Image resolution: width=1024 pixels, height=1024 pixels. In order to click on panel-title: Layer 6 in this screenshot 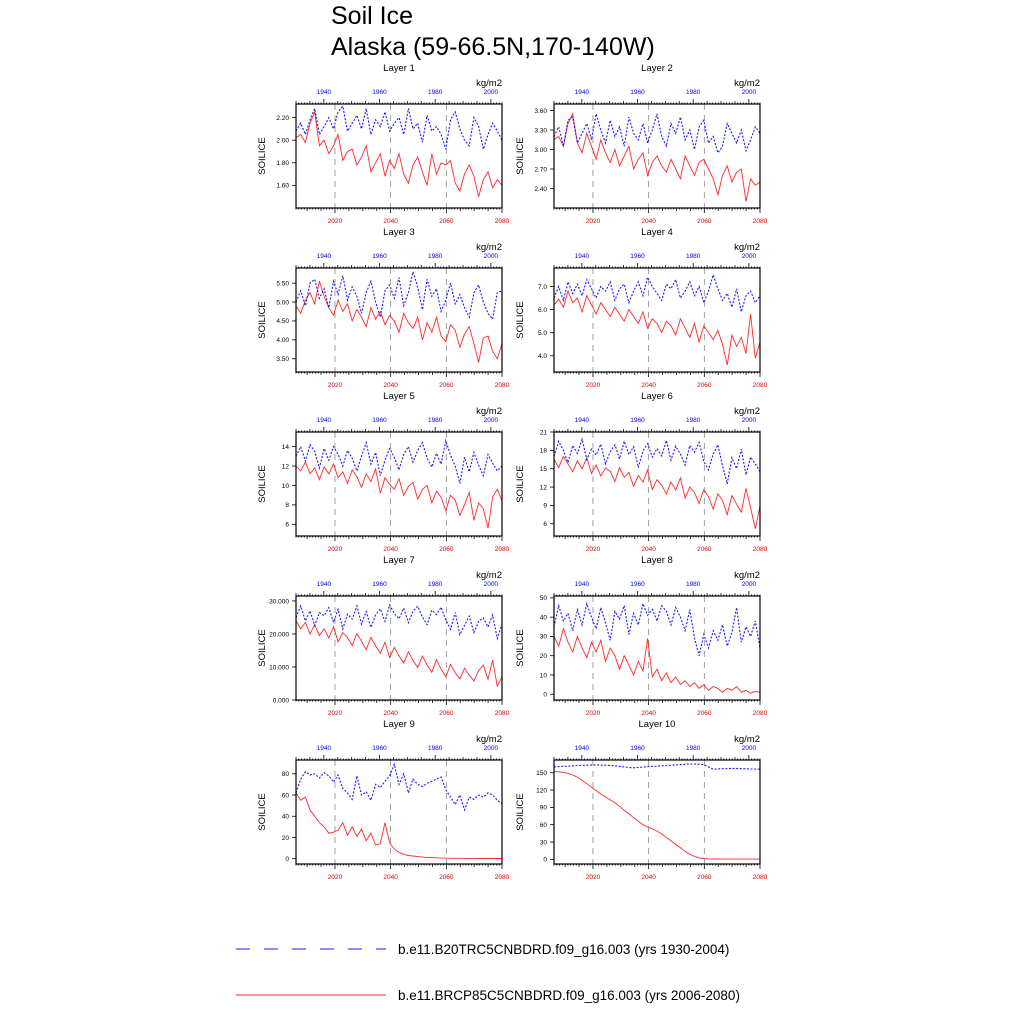, I will do `click(657, 396)`.